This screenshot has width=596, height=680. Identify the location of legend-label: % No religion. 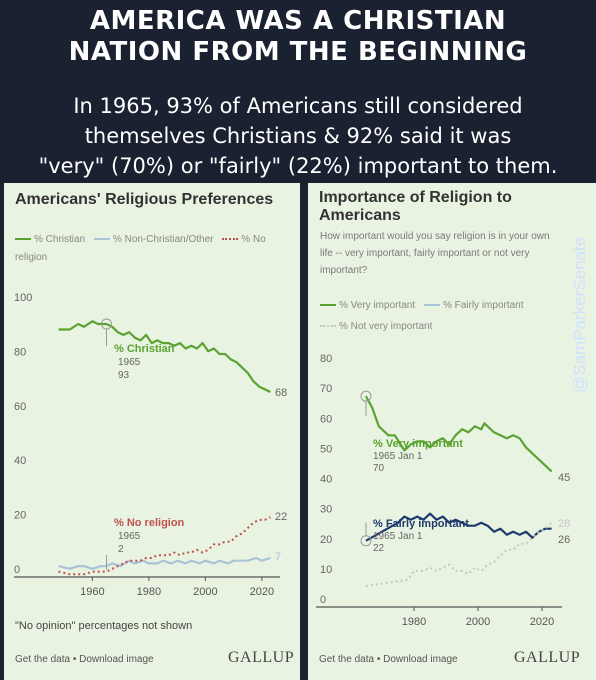
(140, 248).